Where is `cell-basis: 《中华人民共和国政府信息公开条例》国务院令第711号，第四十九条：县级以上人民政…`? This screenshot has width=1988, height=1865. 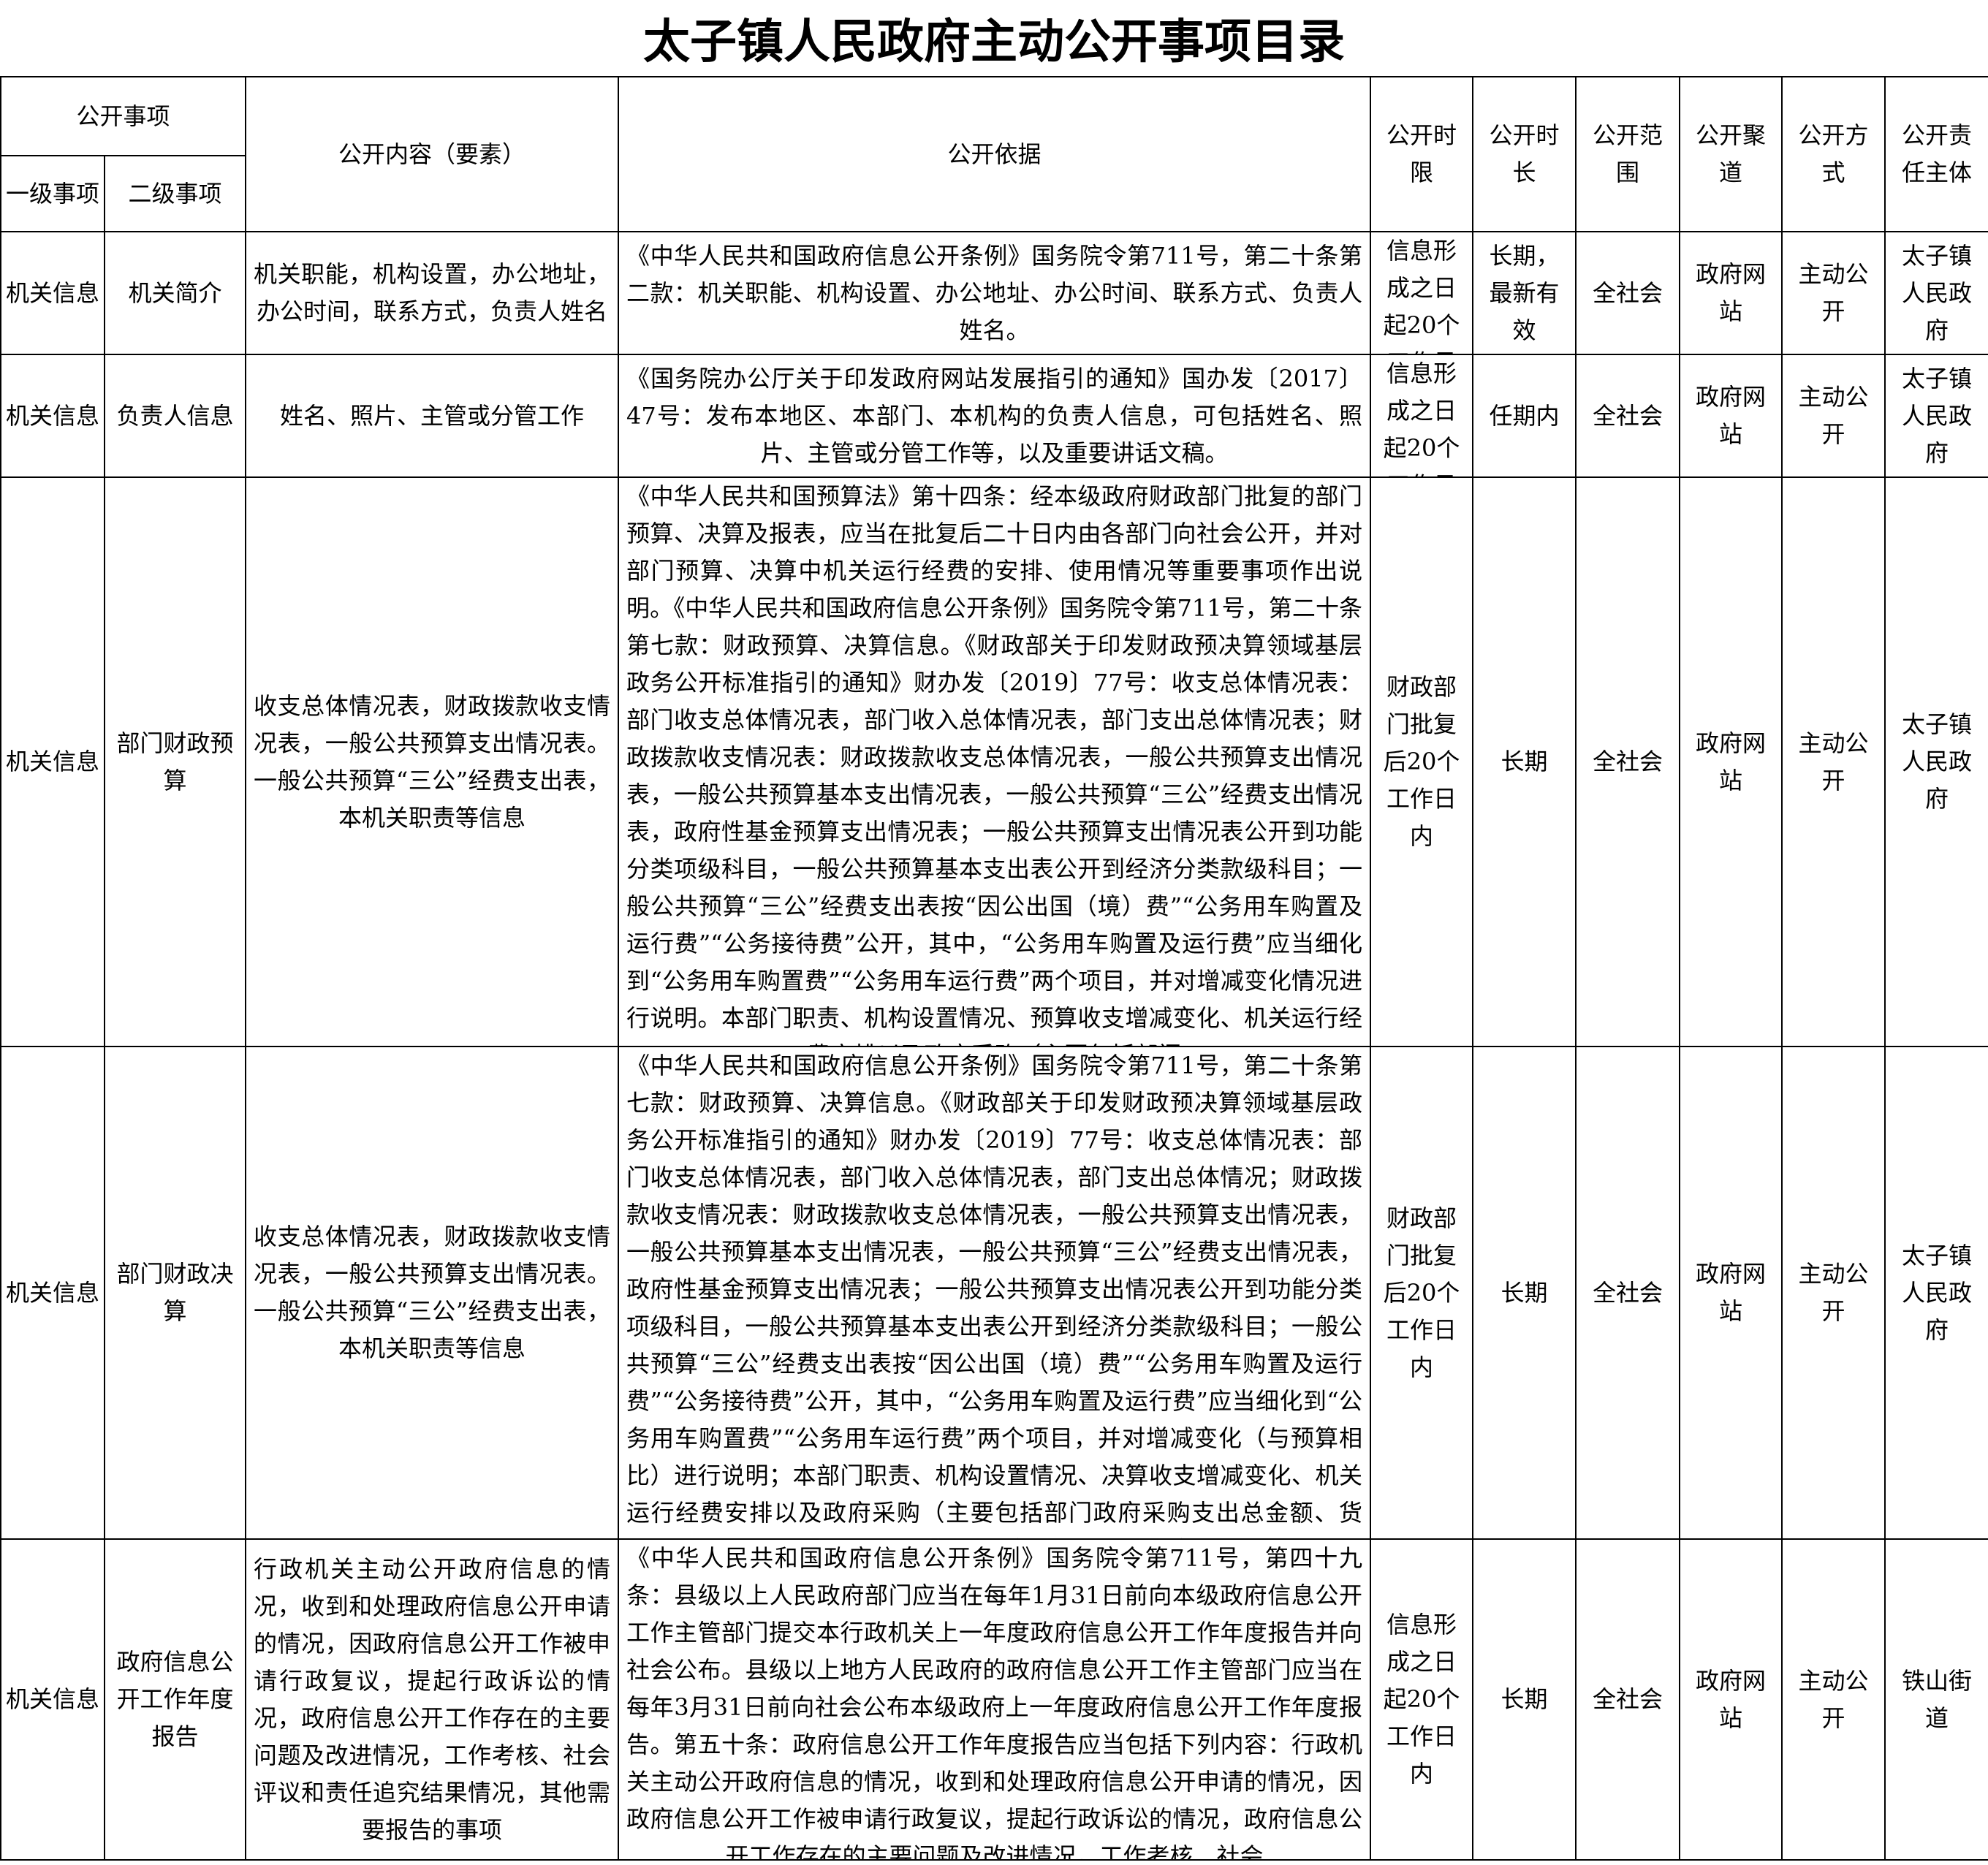 cell-basis: 《中华人民共和国政府信息公开条例》国务院令第711号，第四十九条：县级以上人民政… is located at coordinates (994, 1699).